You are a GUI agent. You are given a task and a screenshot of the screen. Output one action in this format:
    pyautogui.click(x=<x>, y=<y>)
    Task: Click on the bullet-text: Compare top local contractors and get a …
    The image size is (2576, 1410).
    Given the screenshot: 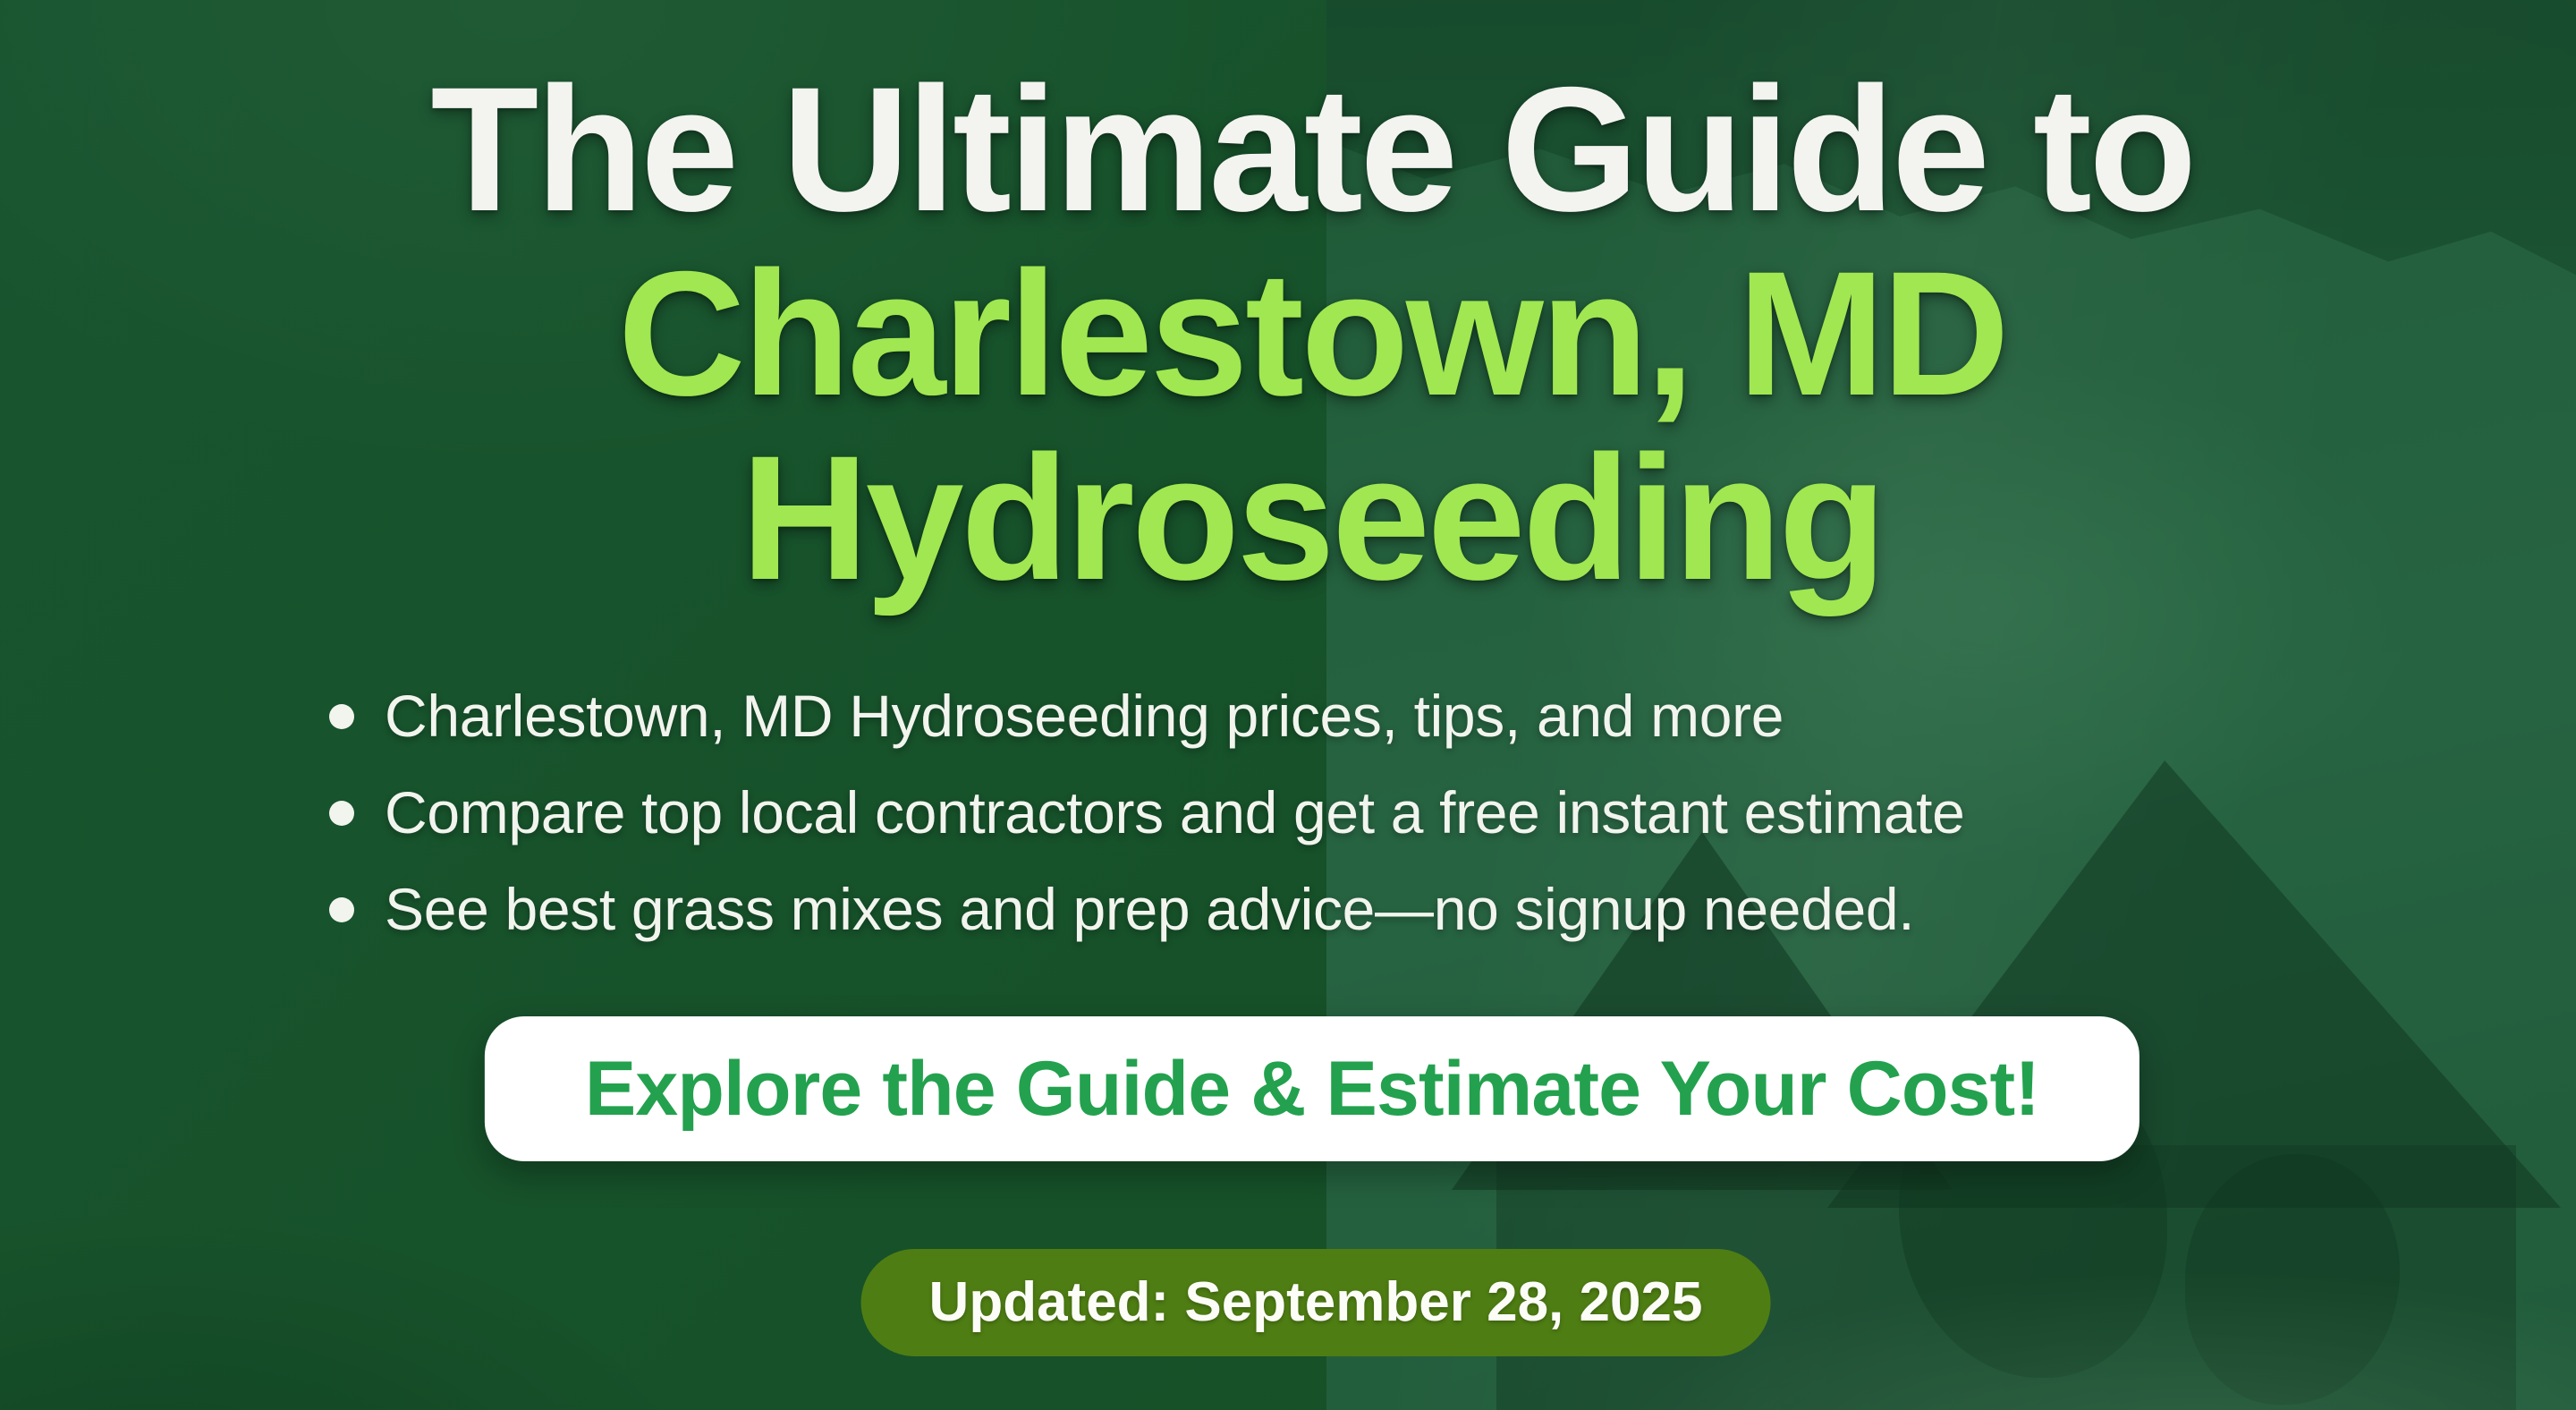 What is the action you would take?
    pyautogui.click(x=1175, y=812)
    